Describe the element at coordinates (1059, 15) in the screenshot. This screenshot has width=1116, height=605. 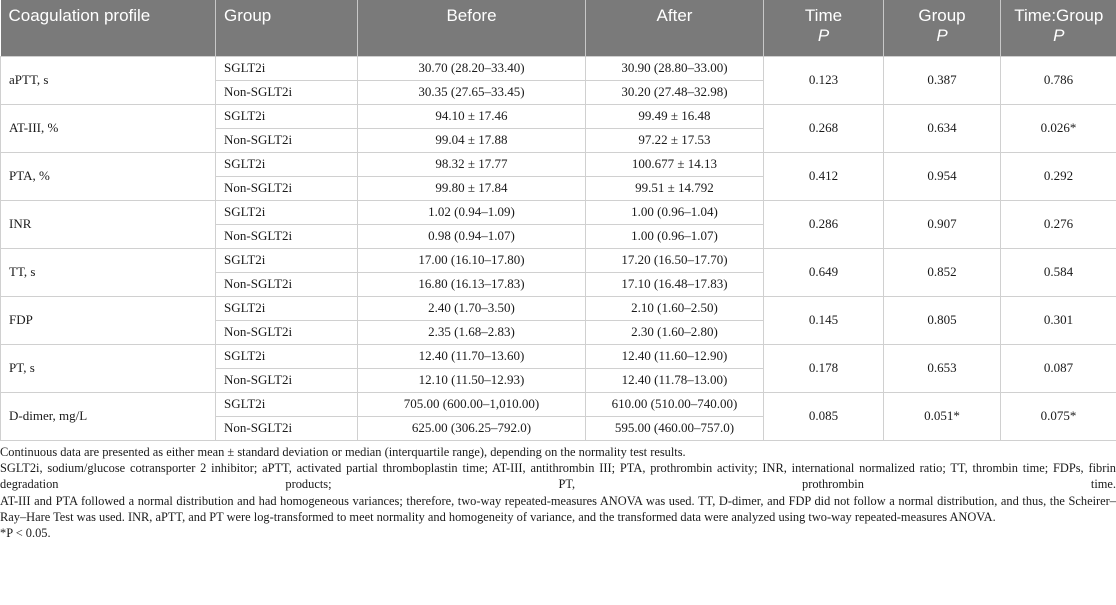
I see `header-interaction-label: Time:Group` at that location.